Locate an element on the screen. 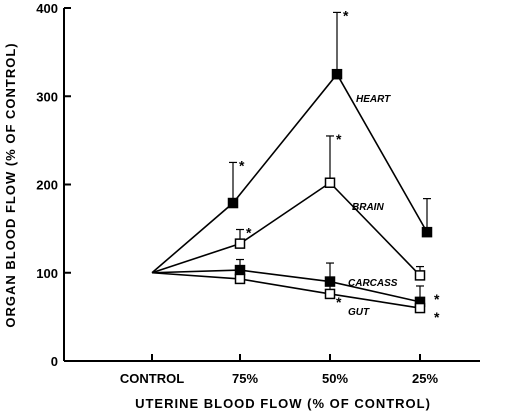 This screenshot has width=506, height=412. significance-brain-2: * is located at coordinates (339, 139).